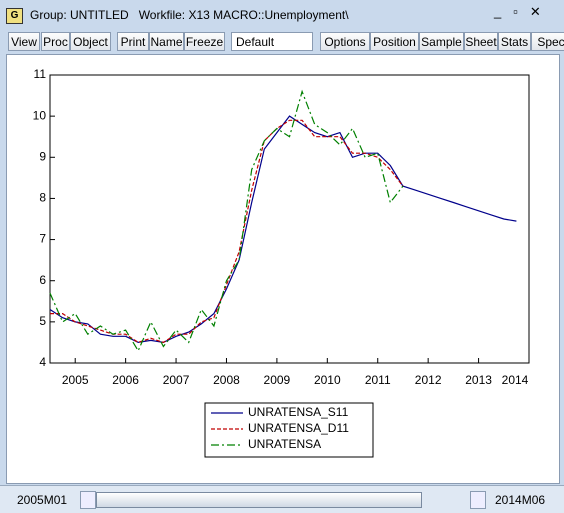  Describe the element at coordinates (284, 444) in the screenshot. I see `legend-label: UNRATENSA` at that location.